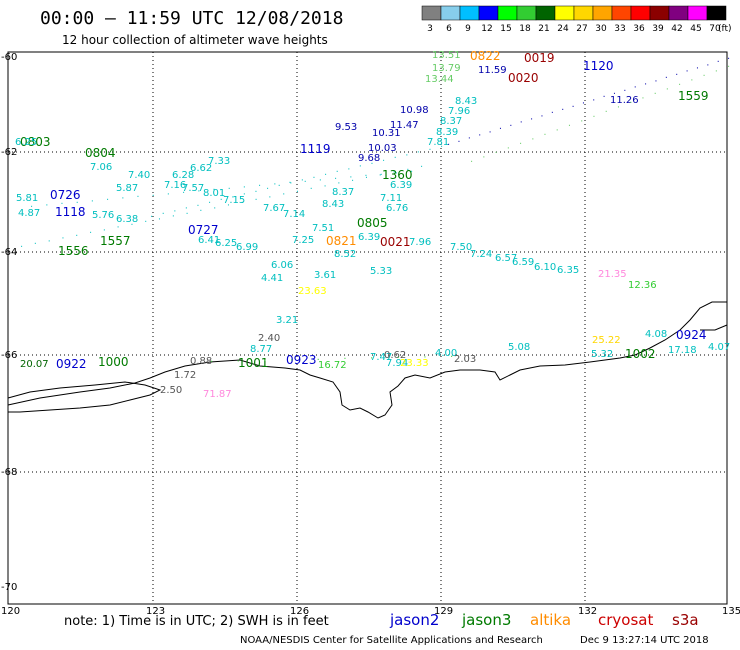 Image resolution: width=740 pixels, height=650 pixels. What do you see at coordinates (447, 132) in the screenshot?
I see `swh-value-label: 8.39` at bounding box center [447, 132].